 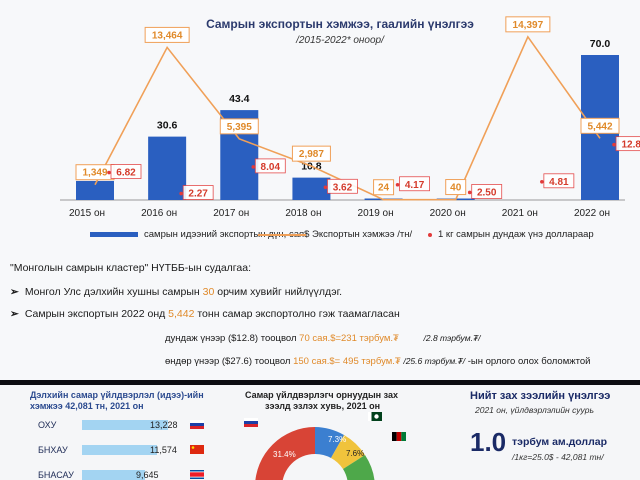 I want to click on line-label: 13,464, so click(x=167, y=35).